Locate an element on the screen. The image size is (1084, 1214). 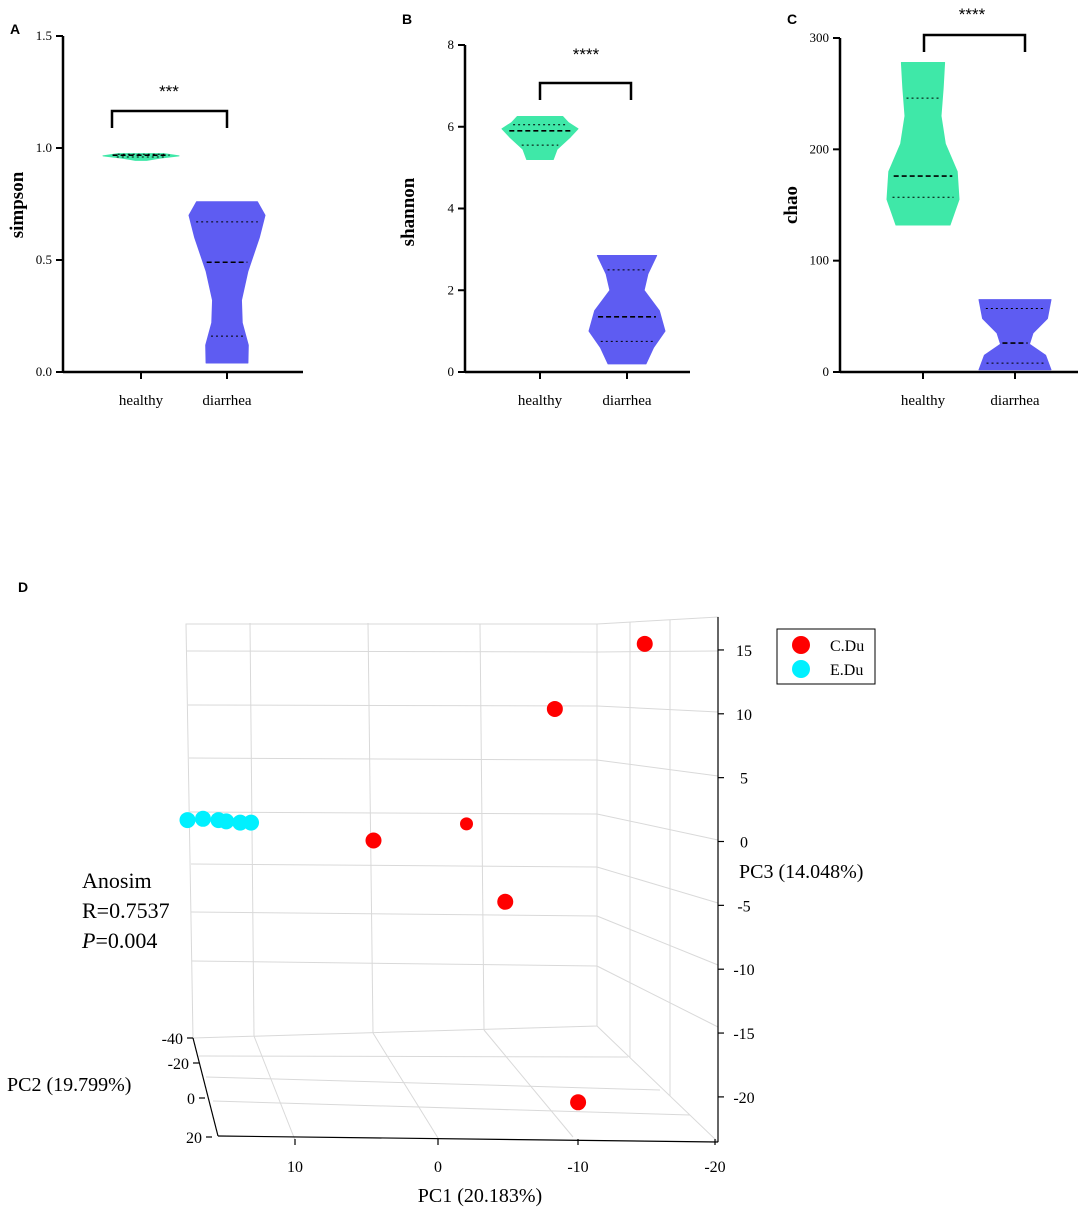
panel-c-yticks: 0 100 200 300 is located at coordinates (825, 204).